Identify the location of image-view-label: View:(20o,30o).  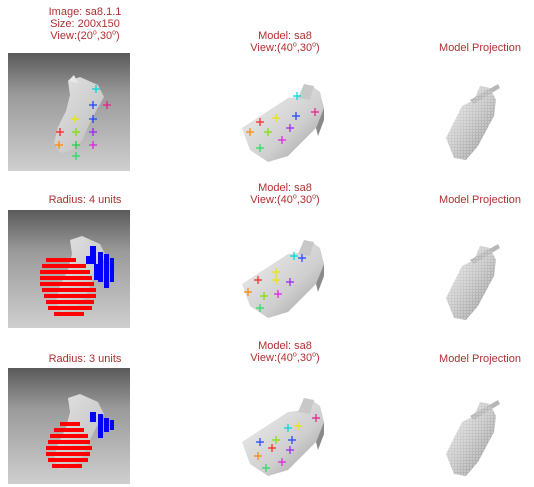
(85, 35).